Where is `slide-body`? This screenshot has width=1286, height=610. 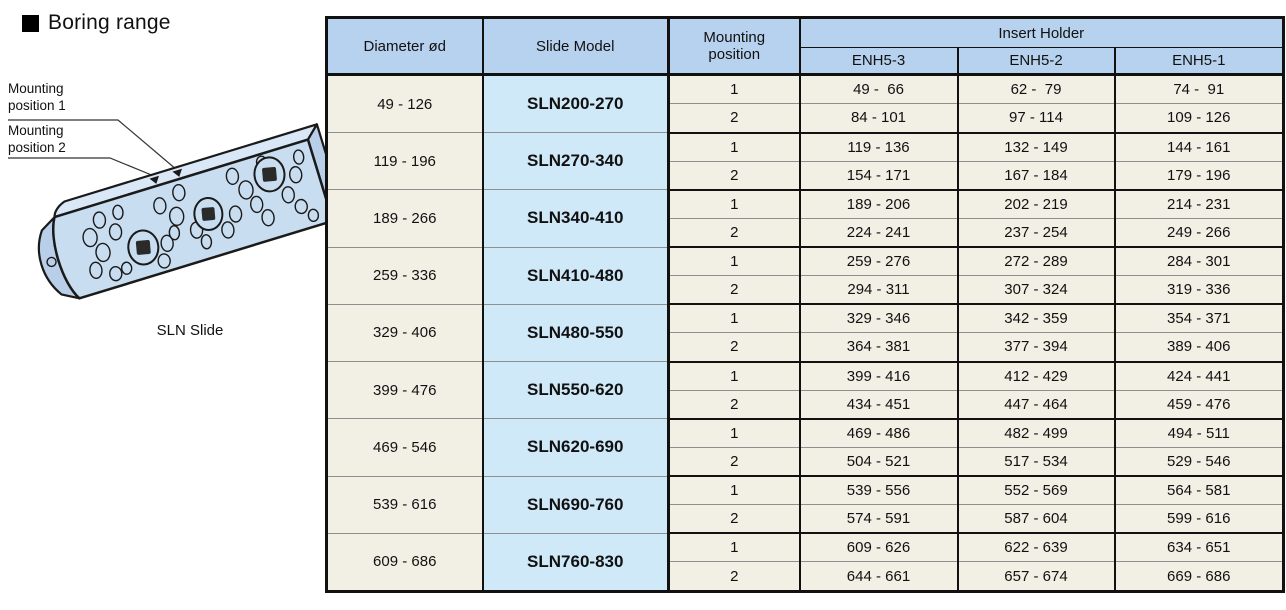 slide-body is located at coordinates (186, 211).